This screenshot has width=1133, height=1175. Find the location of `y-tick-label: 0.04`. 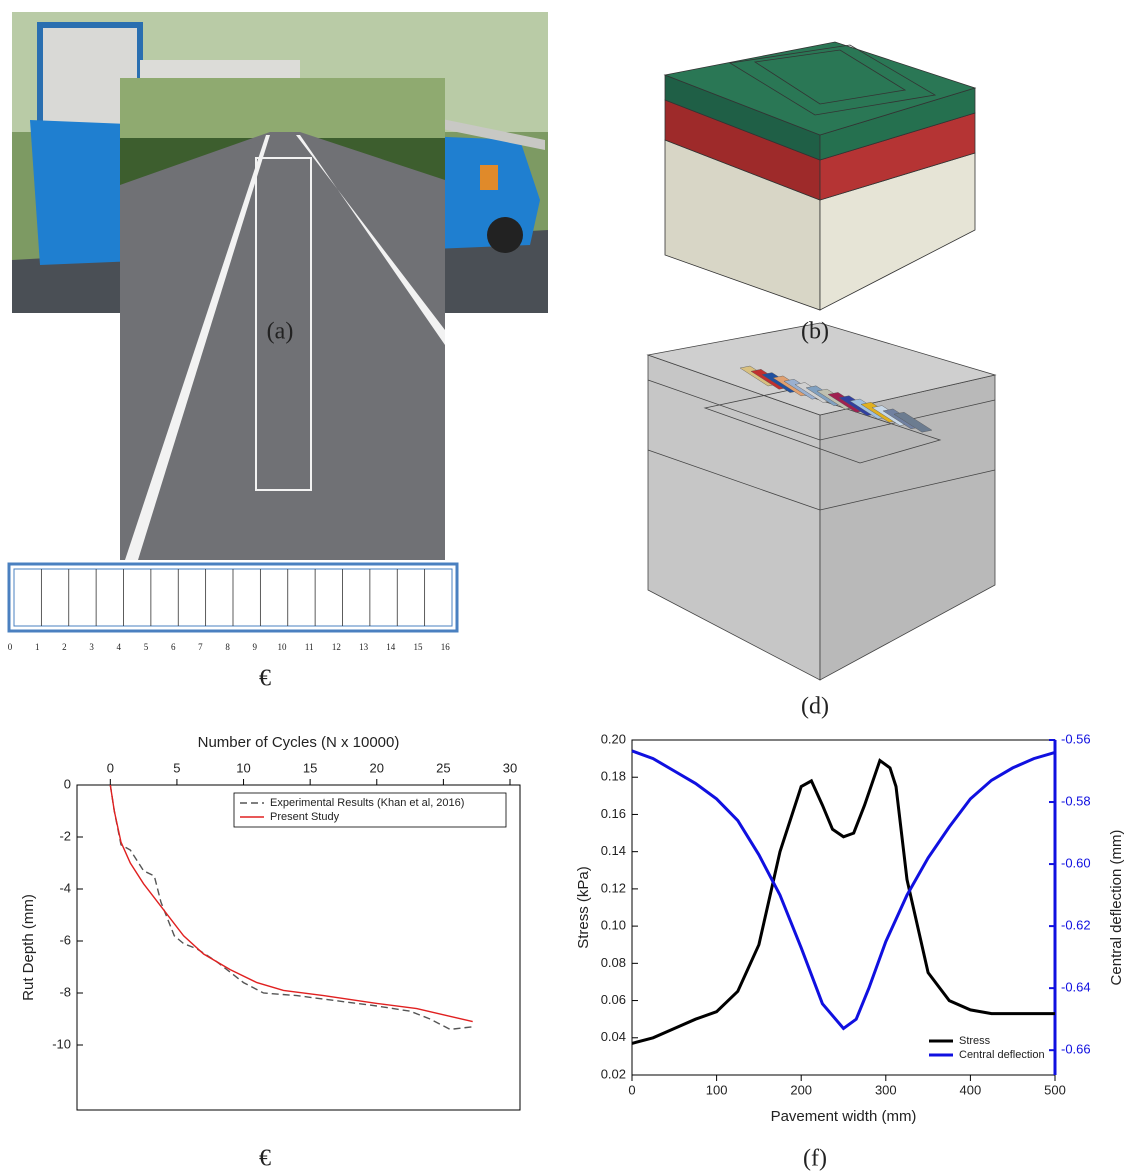

y-tick-label: 0.04 is located at coordinates (613, 1036).